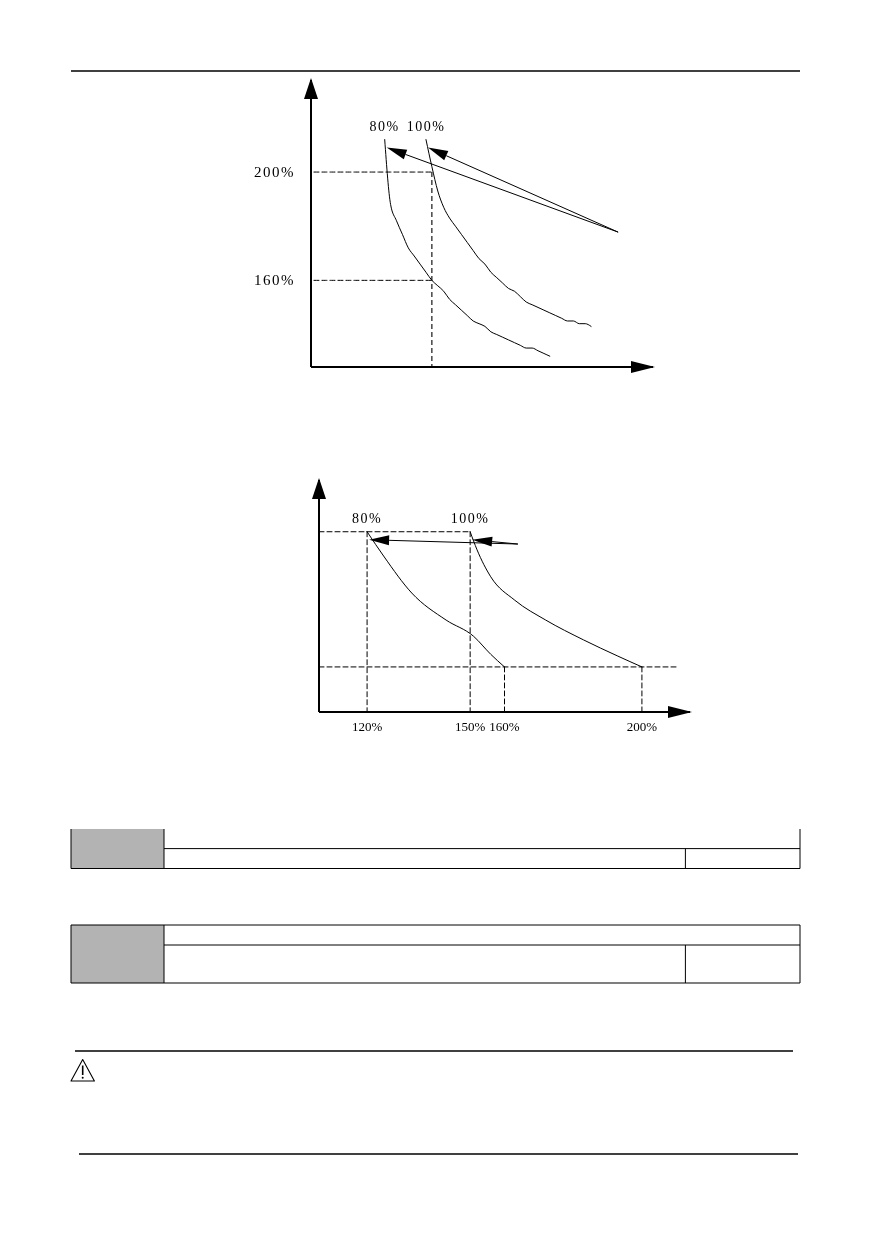  What do you see at coordinates (470, 726) in the screenshot?
I see `x-tick-label: 150%` at bounding box center [470, 726].